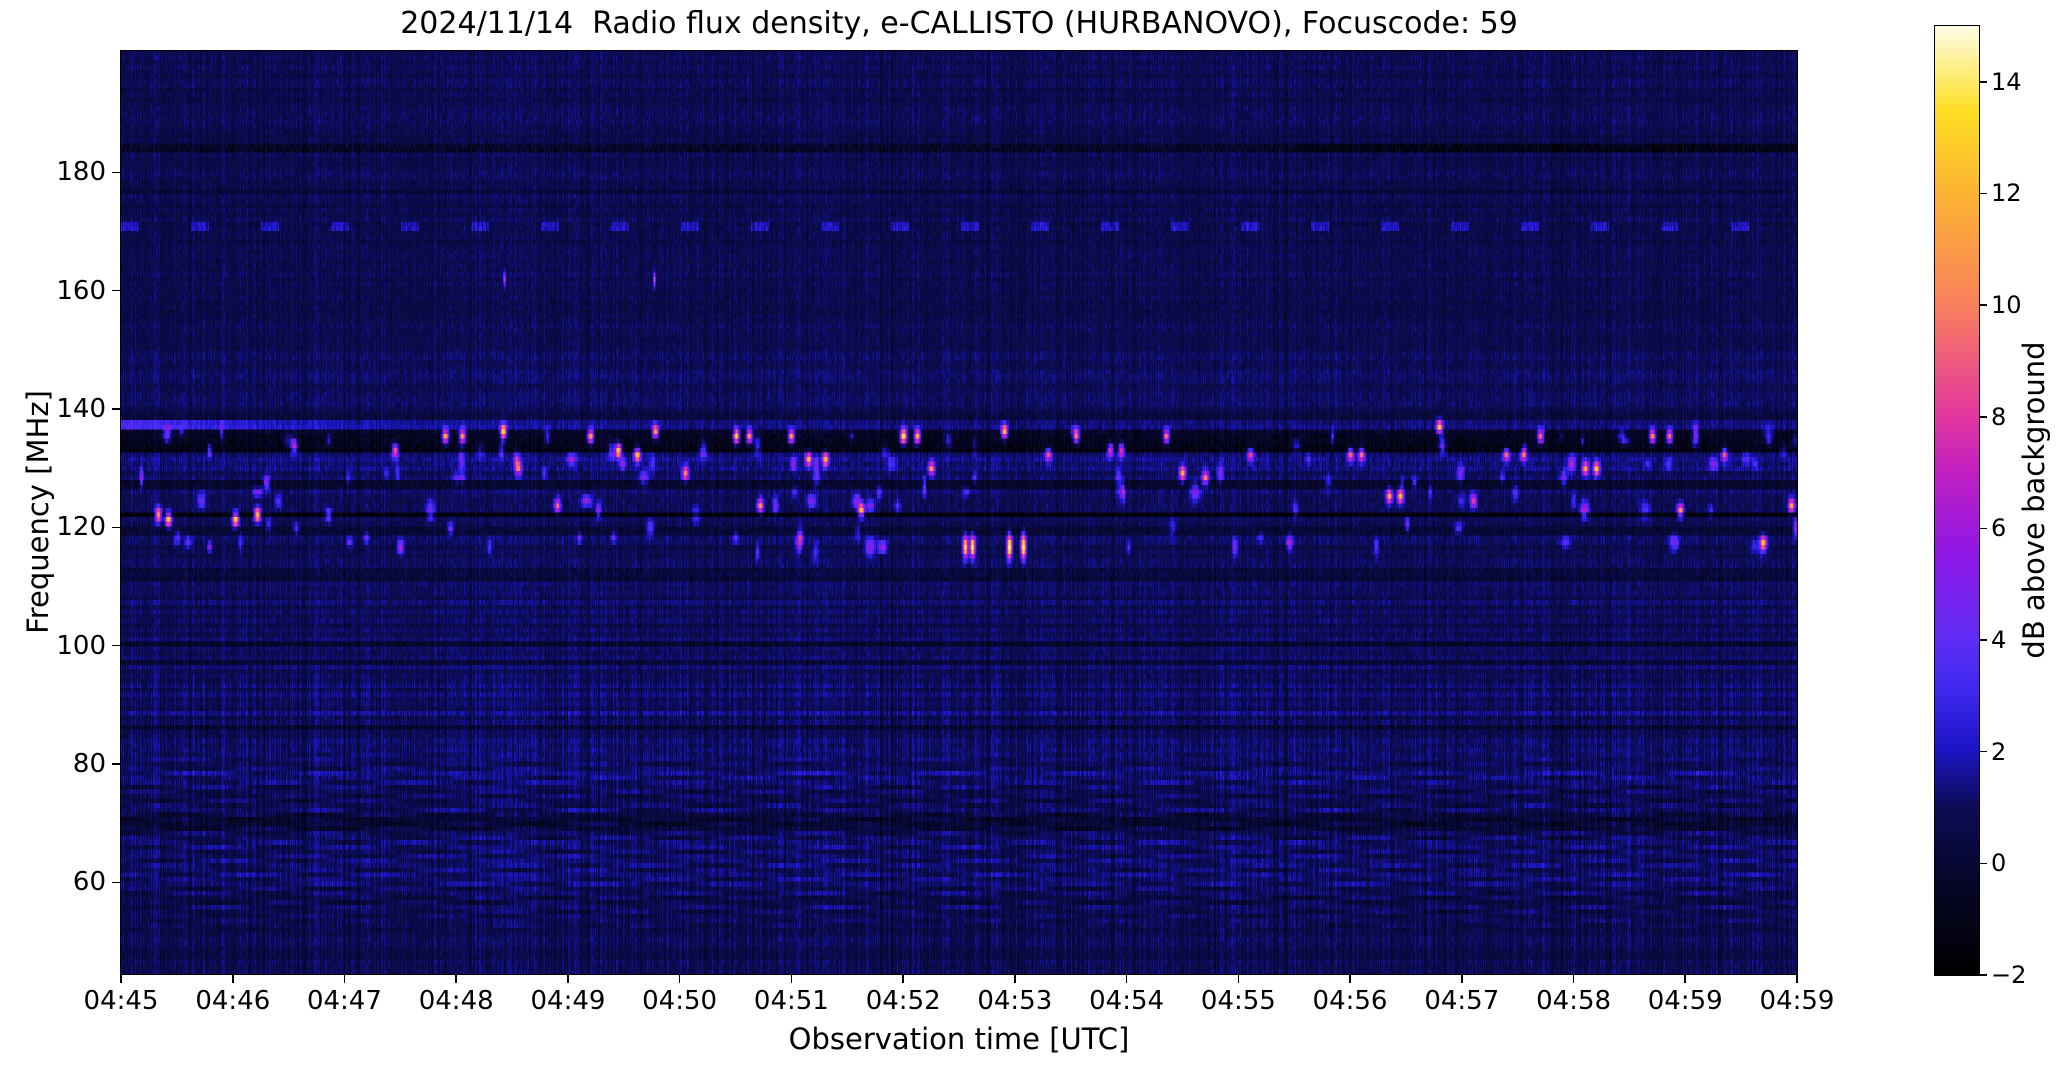  Describe the element at coordinates (1999, 751) in the screenshot. I see `colorbar-tick-label: 2` at that location.